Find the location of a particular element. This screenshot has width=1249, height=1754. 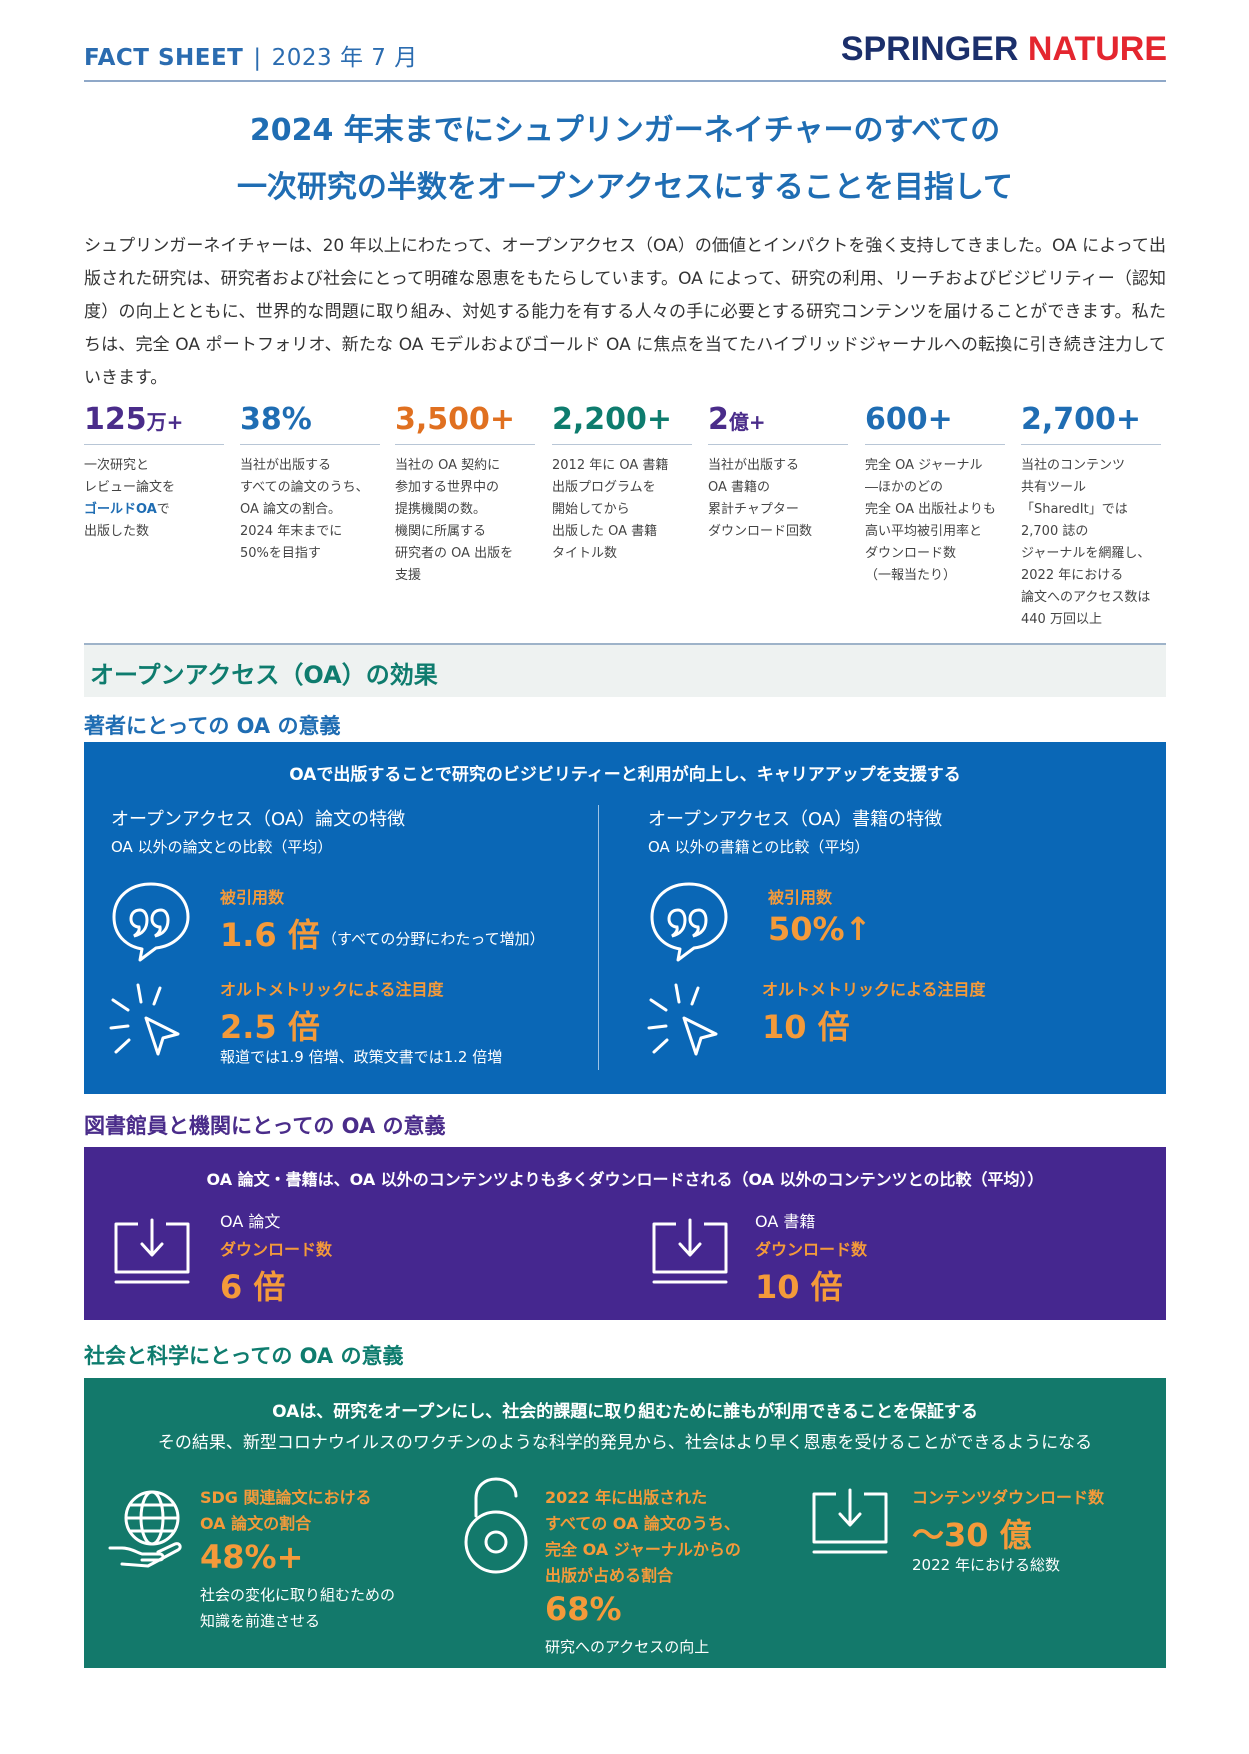

fact-sheet-label: FACT SHEET is located at coordinates (164, 58).